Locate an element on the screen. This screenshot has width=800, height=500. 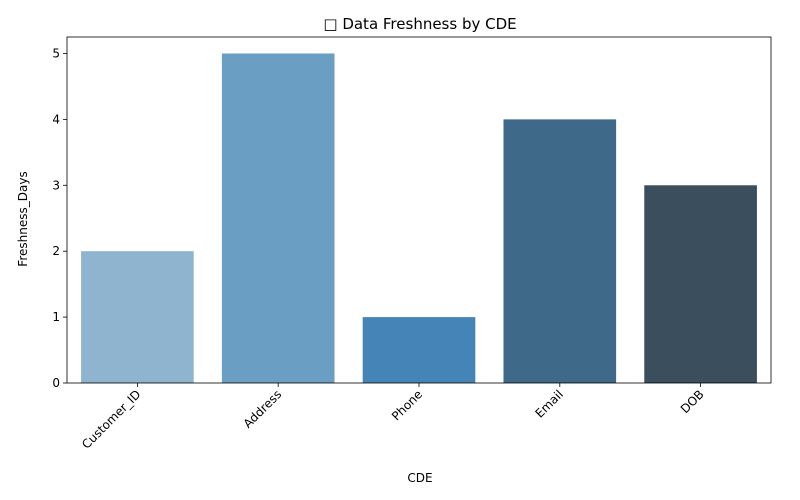
bar-phone is located at coordinates (419, 350).